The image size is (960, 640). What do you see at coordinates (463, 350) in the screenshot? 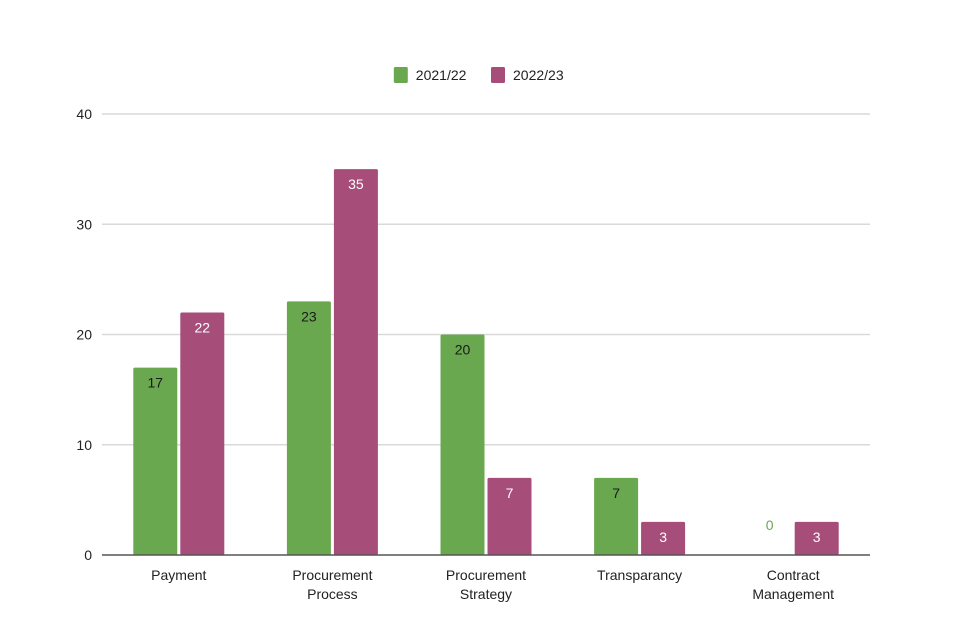
I see `data-label: 20` at bounding box center [463, 350].